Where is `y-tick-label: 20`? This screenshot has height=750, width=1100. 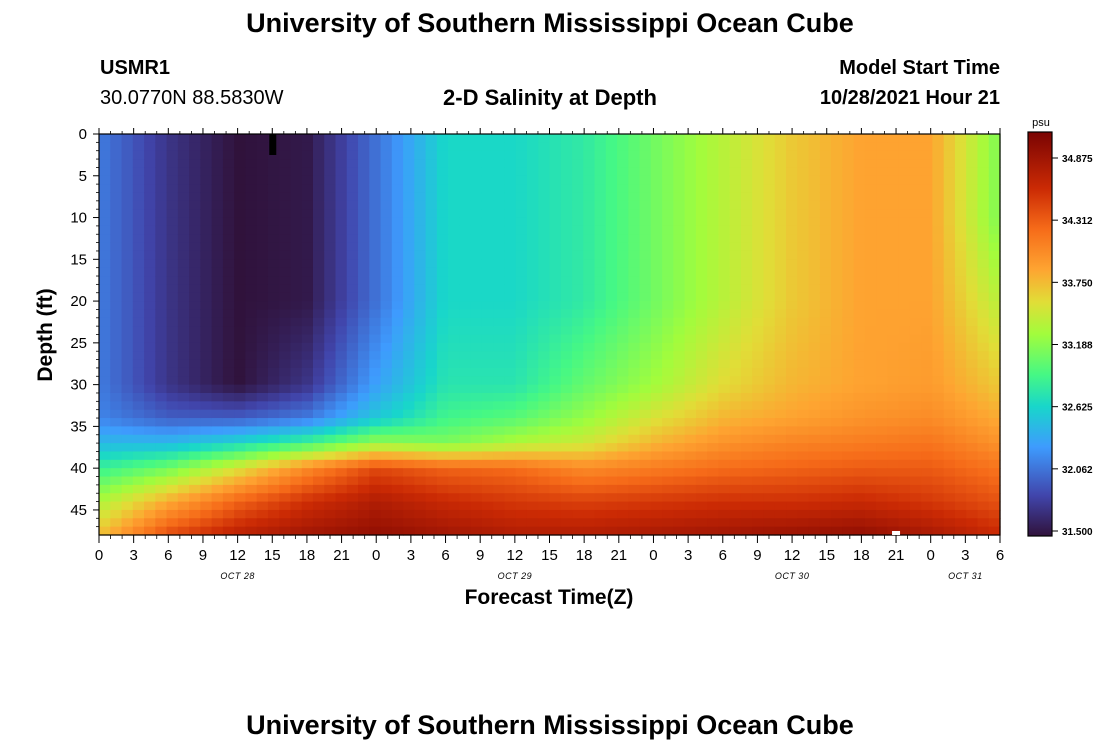
y-tick-label: 20 is located at coordinates (78, 301).